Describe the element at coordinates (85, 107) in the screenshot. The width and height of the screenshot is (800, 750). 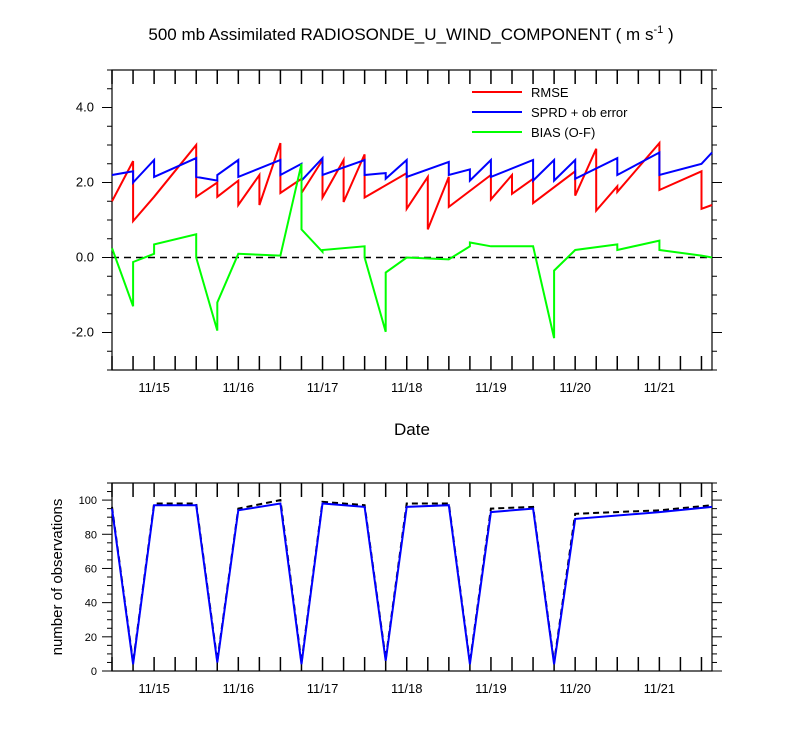
I see `y-tick-label: 4.0` at that location.